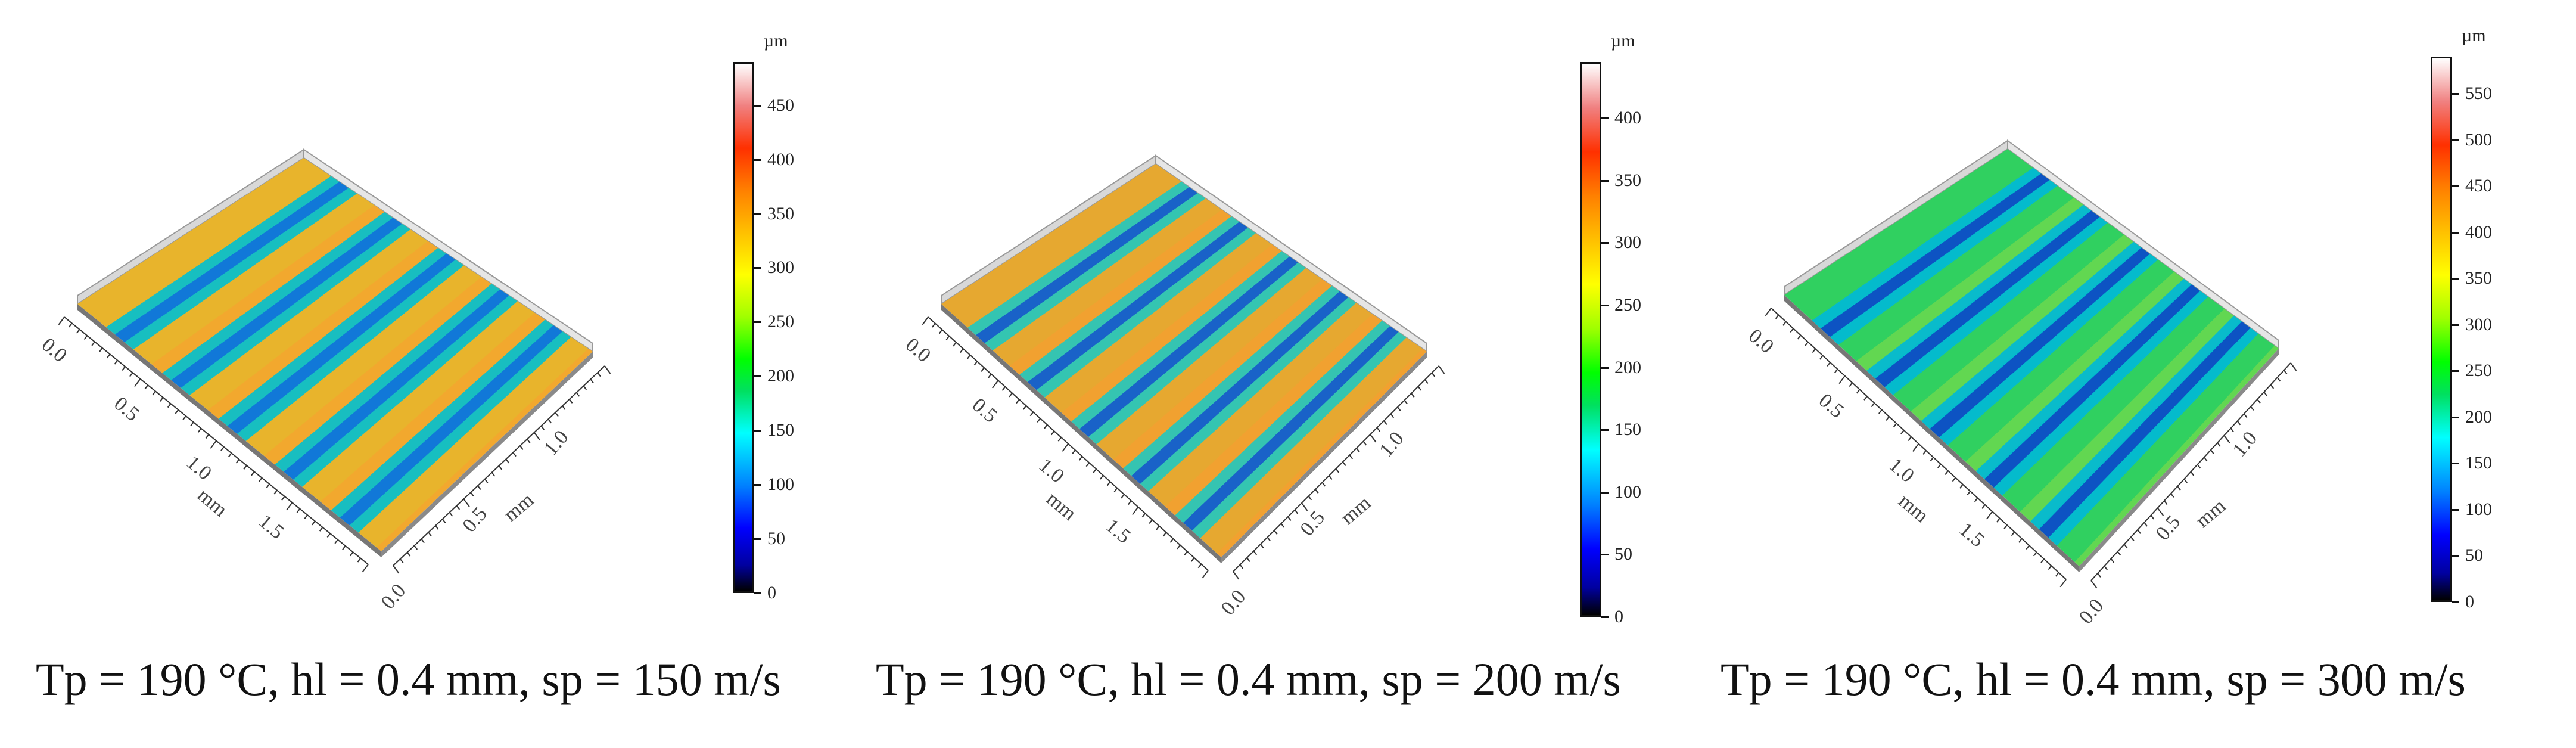 The image size is (2576, 748). What do you see at coordinates (1248, 679) in the screenshot?
I see `caption-2: Tp = 190 °C, hl = 0.4 mm, sp = 200 m/s` at bounding box center [1248, 679].